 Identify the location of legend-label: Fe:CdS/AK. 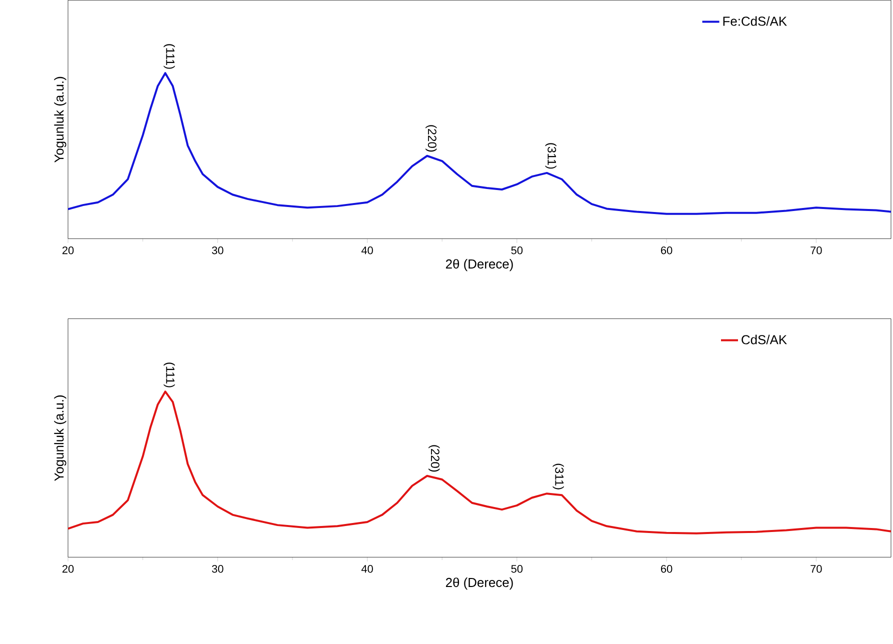
(755, 21).